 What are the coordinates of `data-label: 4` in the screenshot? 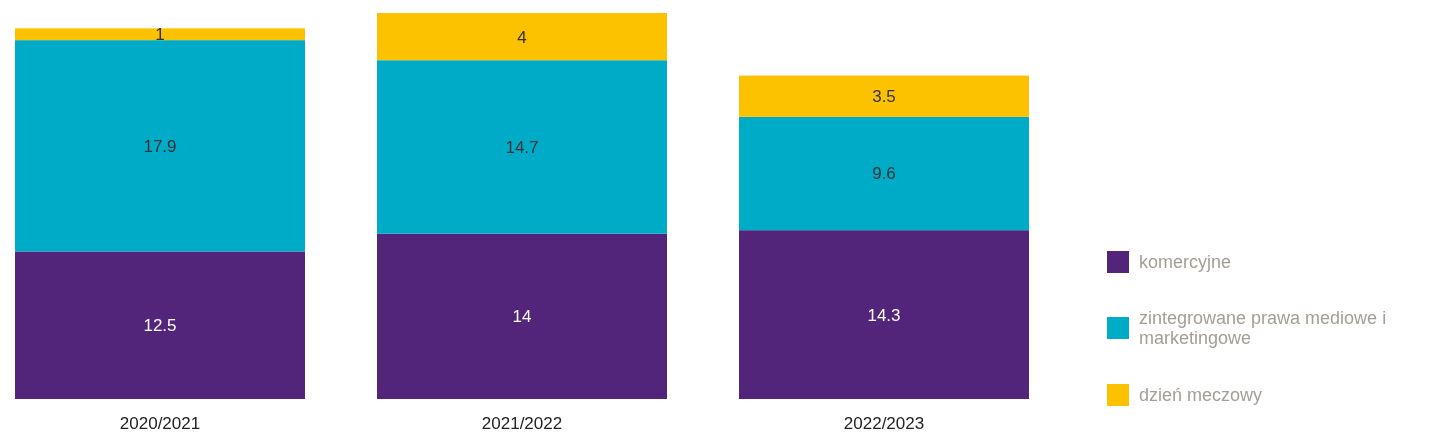 It's located at (522, 37).